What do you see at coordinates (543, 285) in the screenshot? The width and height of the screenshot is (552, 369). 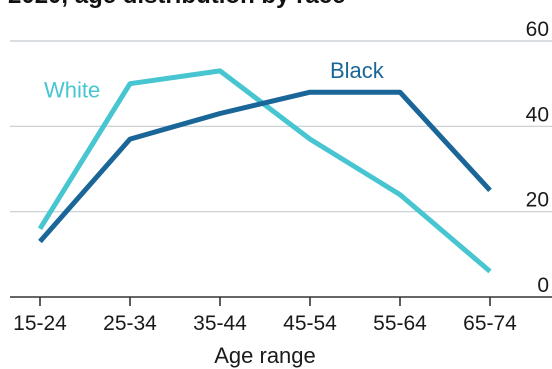 I see `y-tick-label-0: 0` at bounding box center [543, 285].